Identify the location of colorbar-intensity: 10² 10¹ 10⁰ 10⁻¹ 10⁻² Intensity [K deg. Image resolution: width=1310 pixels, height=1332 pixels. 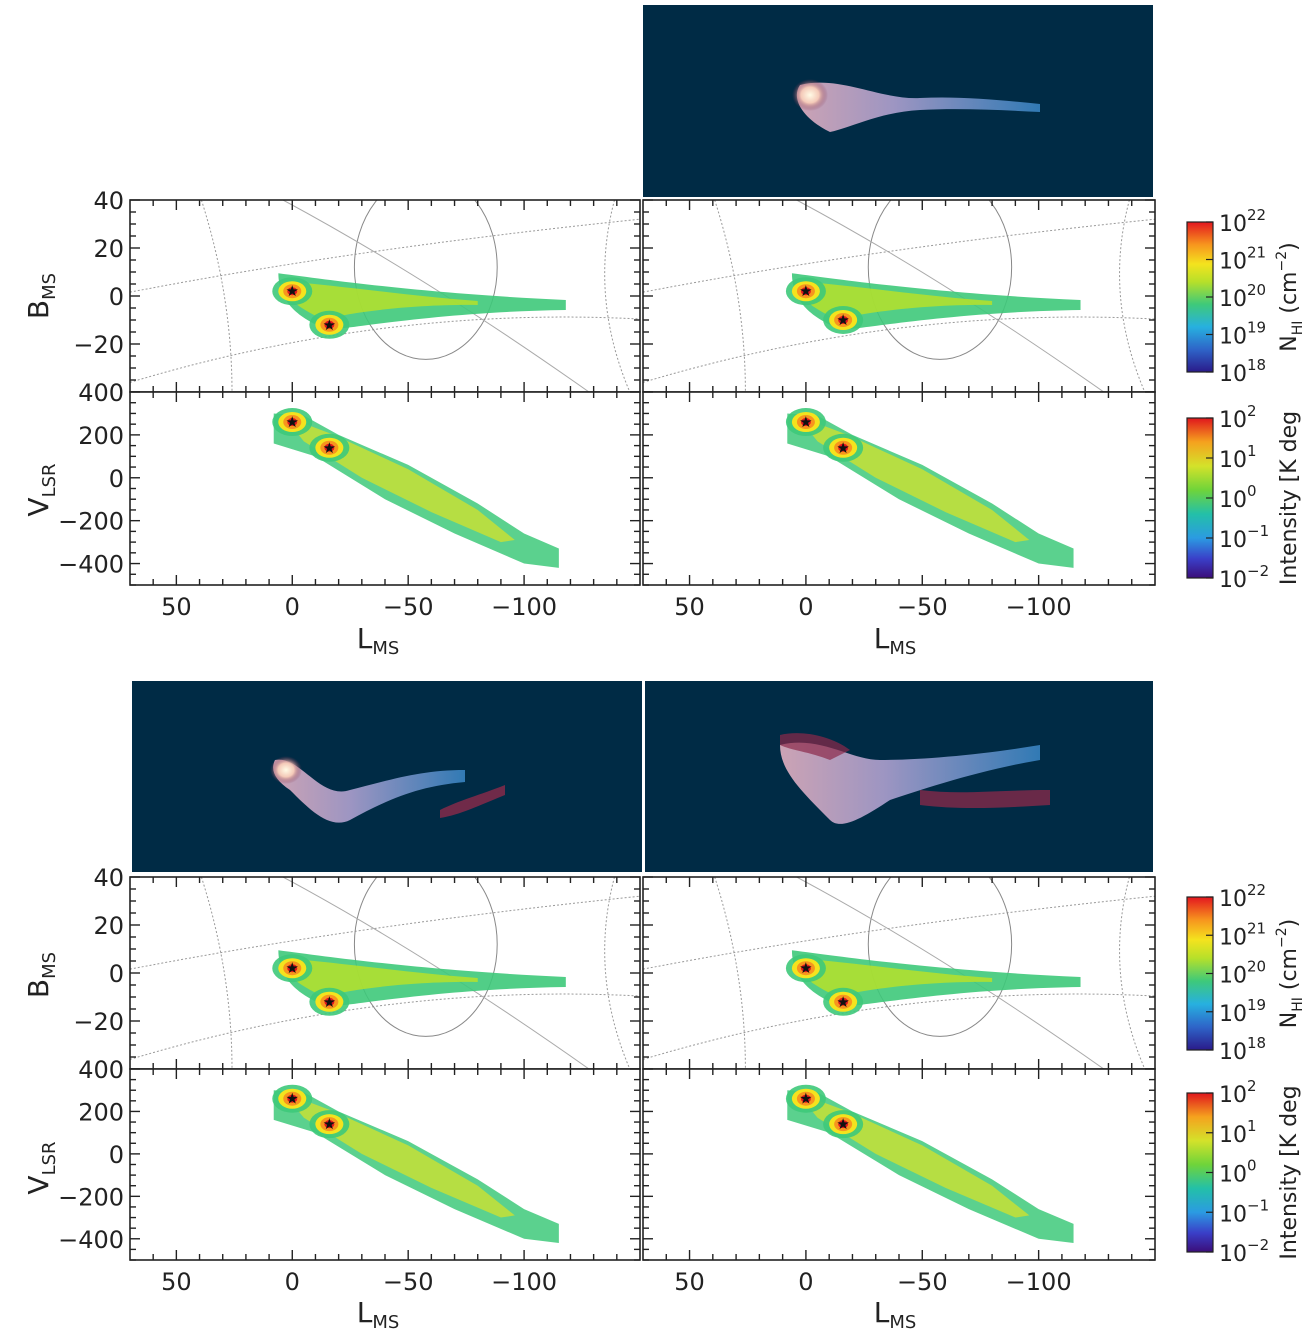
(1244, 497).